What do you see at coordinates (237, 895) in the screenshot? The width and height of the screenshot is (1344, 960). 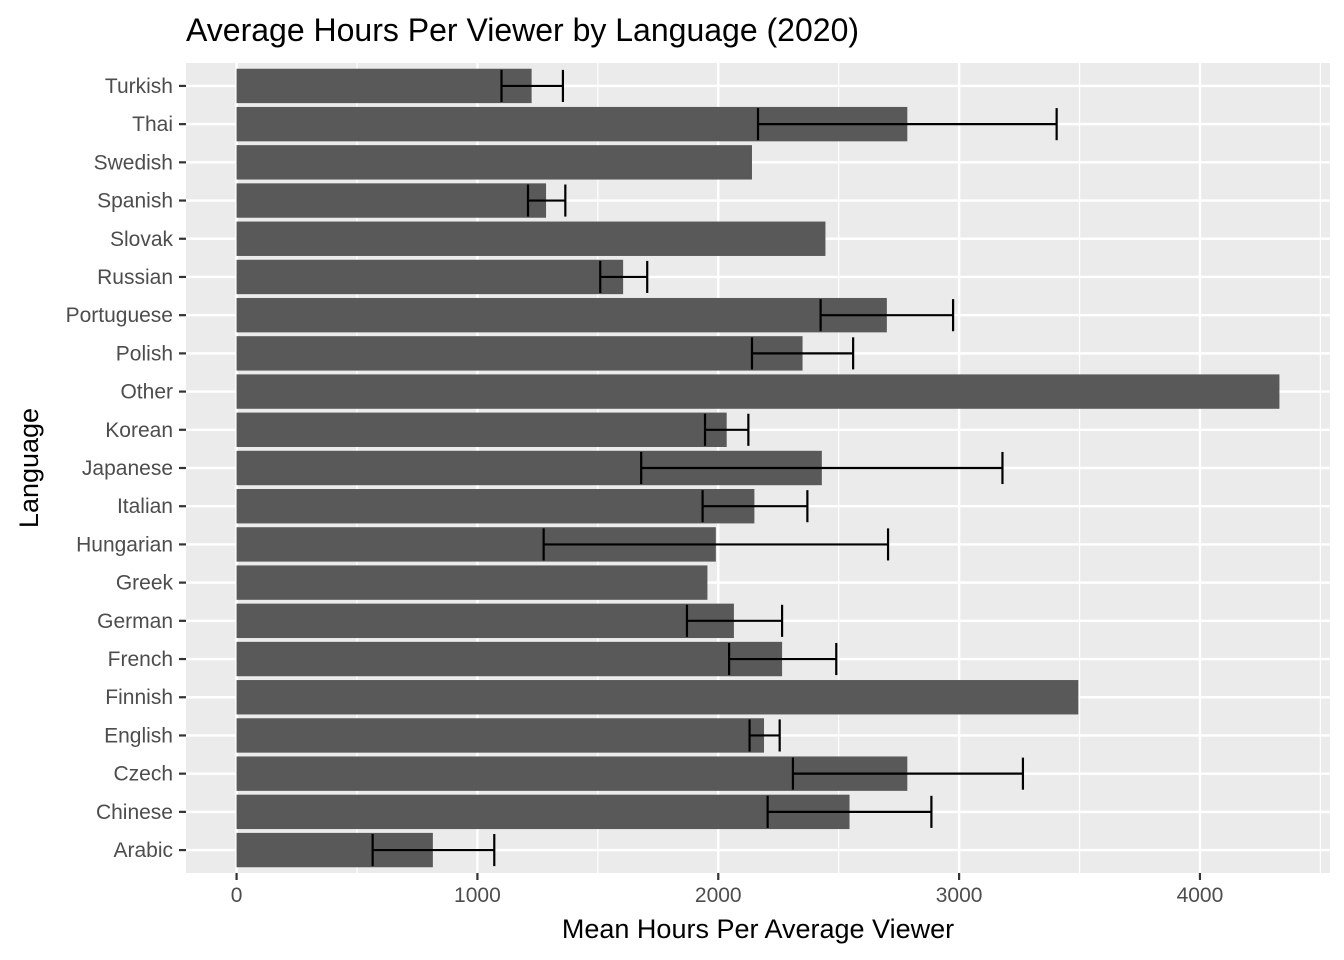 I see `x-tick-label: 0` at bounding box center [237, 895].